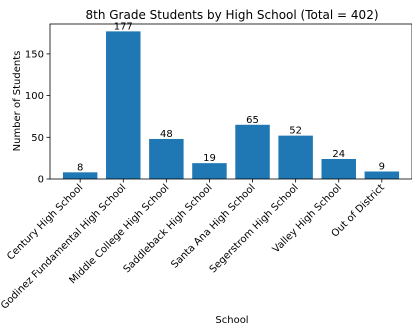  What do you see at coordinates (34, 54) in the screenshot?
I see `y-tick-label-150: 150` at bounding box center [34, 54].